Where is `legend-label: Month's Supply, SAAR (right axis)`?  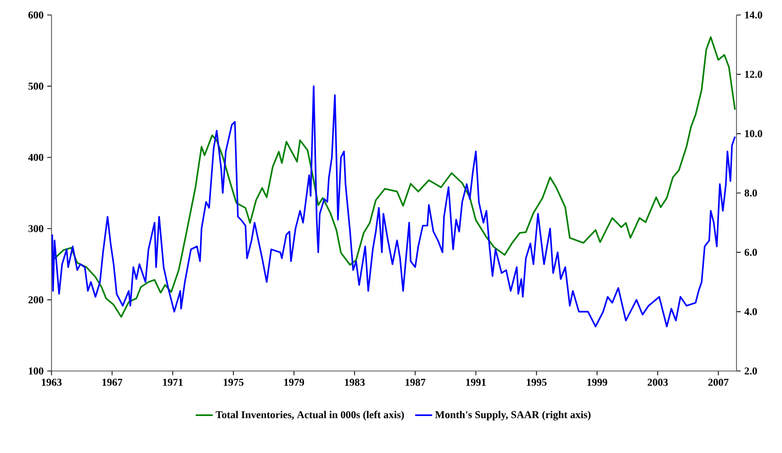
legend-label: Month's Supply, SAAR (right axis) is located at coordinates (513, 415).